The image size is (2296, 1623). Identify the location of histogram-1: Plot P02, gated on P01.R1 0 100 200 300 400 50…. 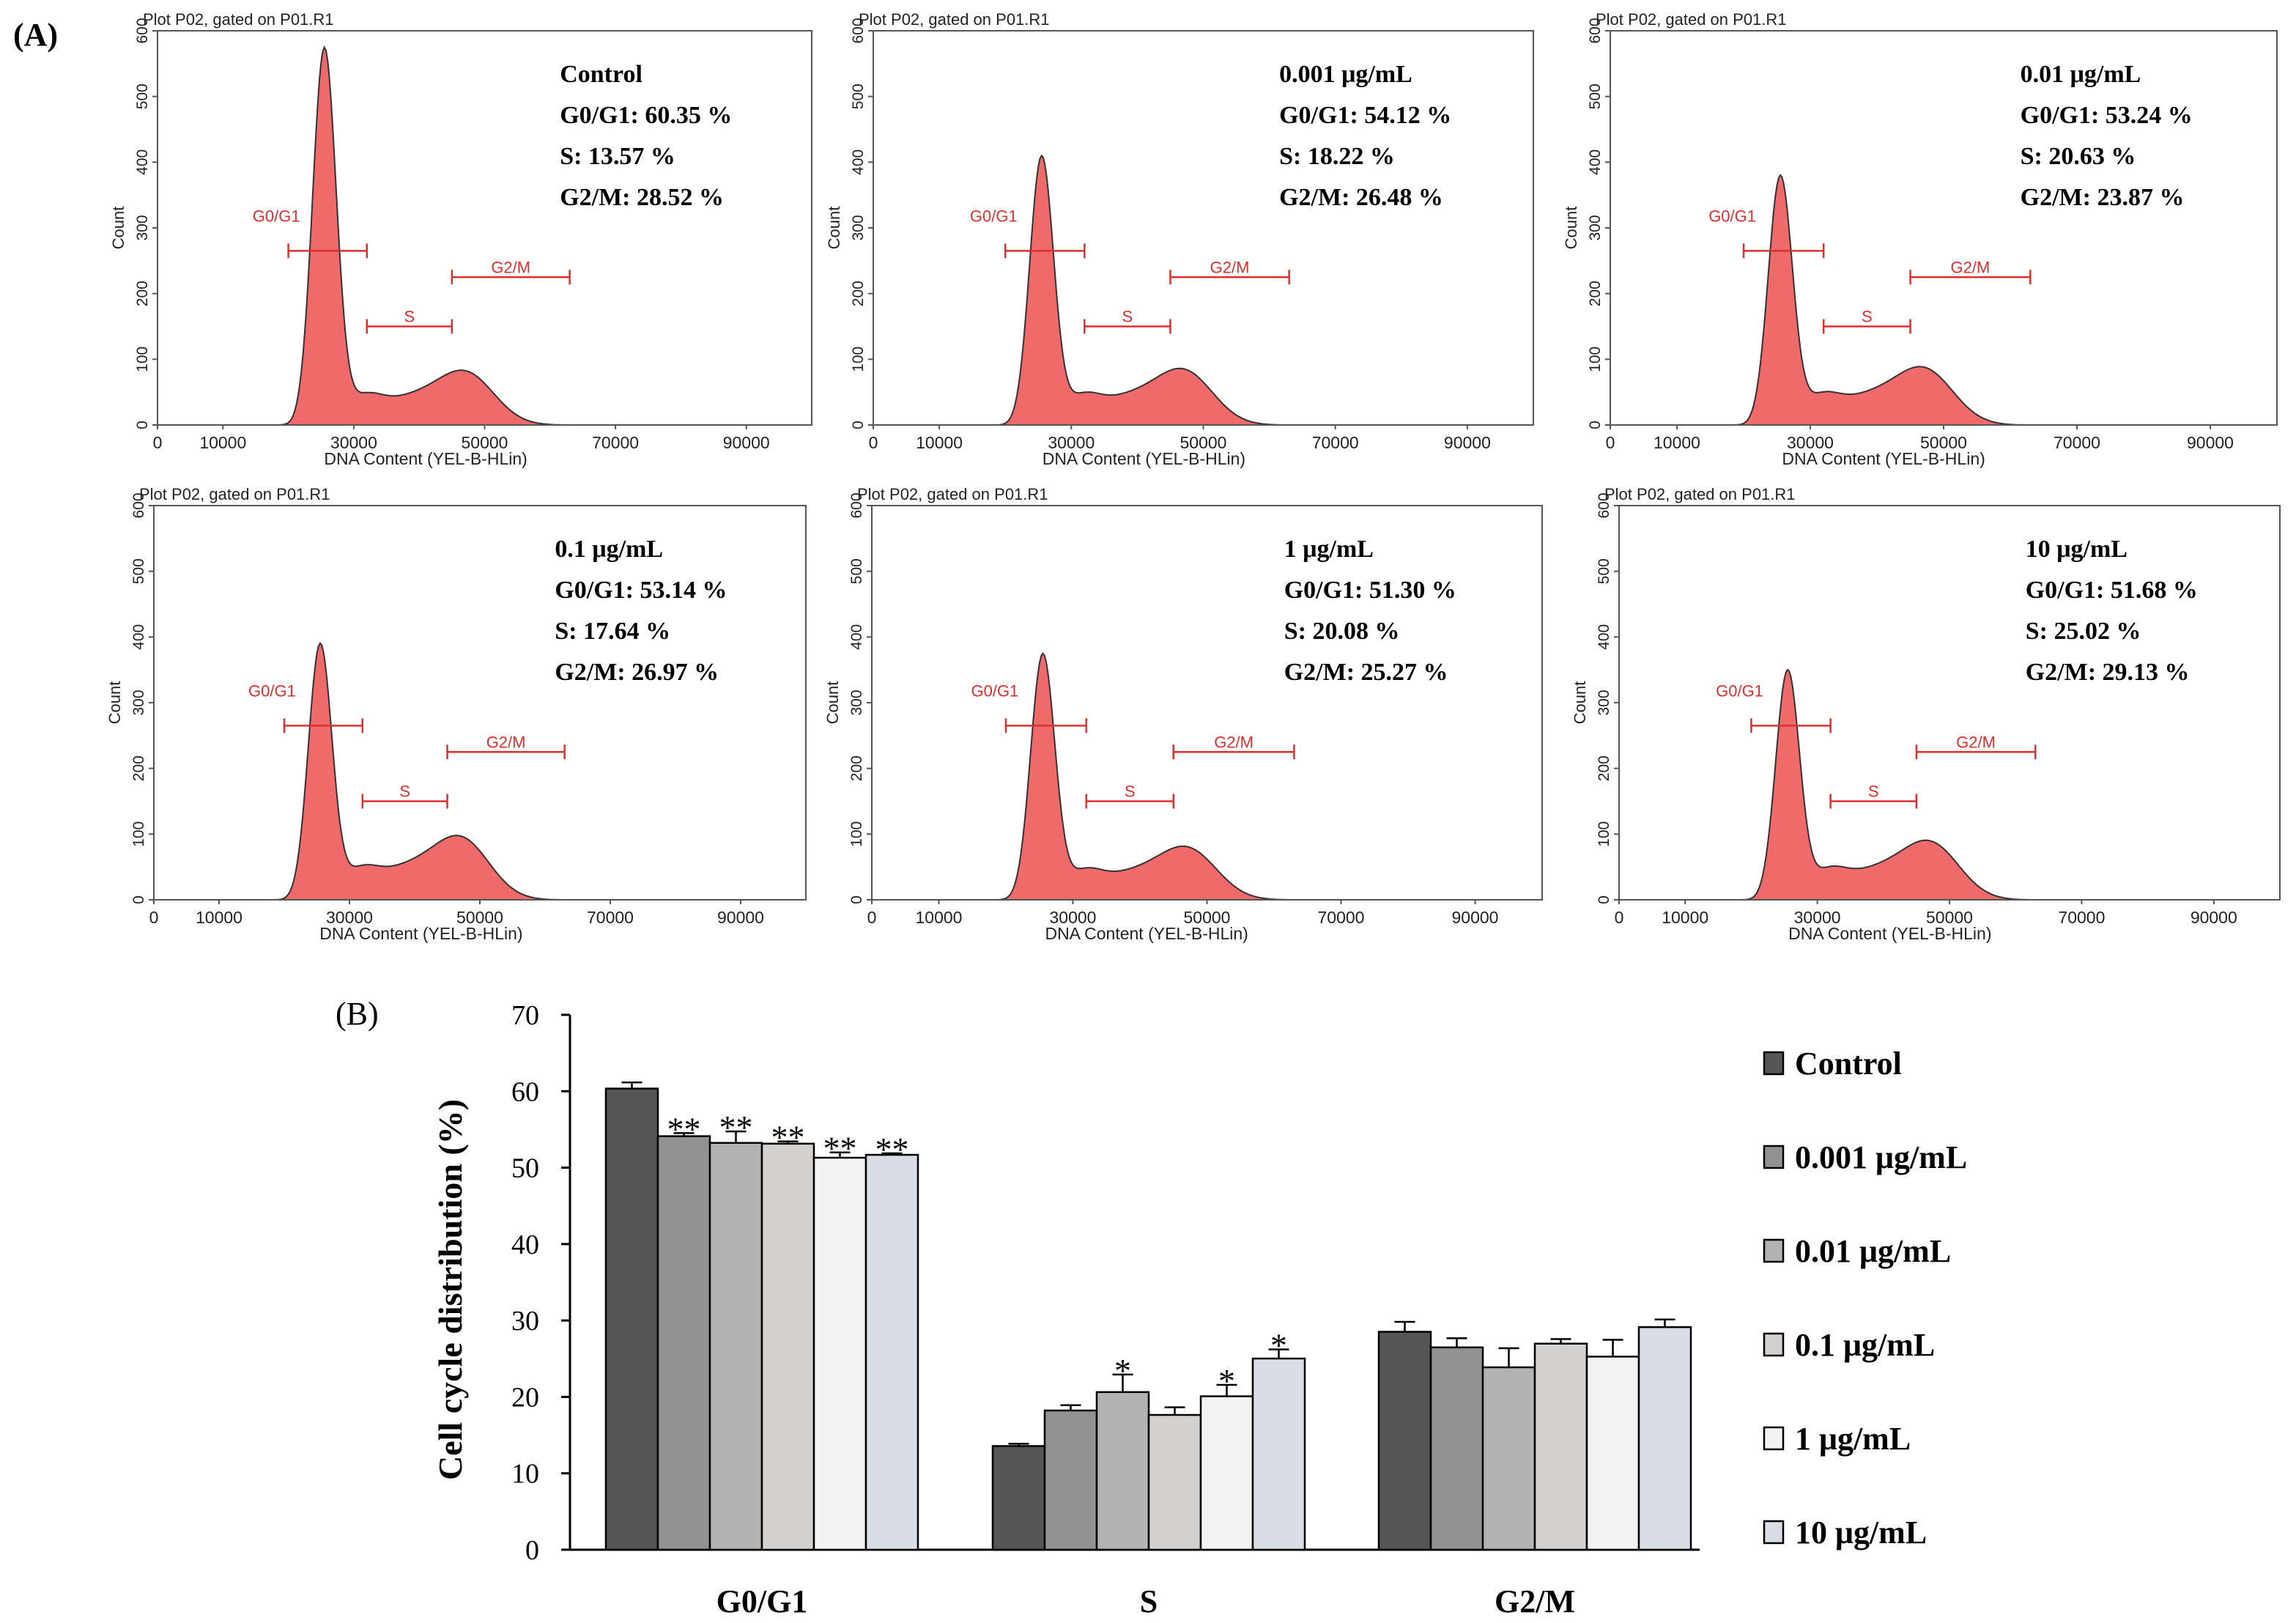
(460, 239).